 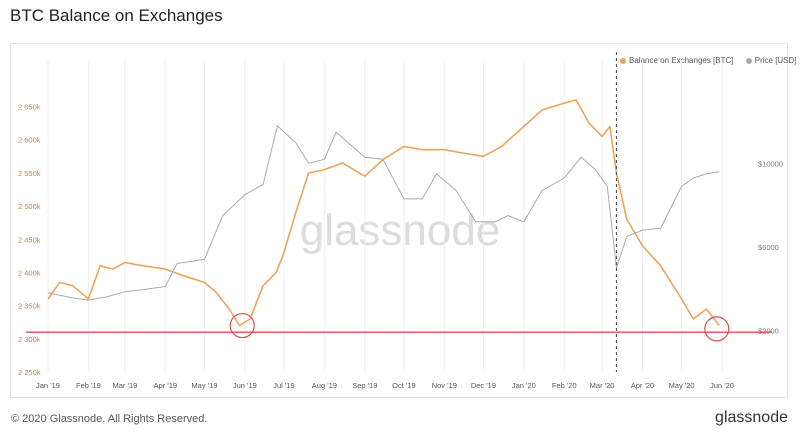 What do you see at coordinates (400, 230) in the screenshot?
I see `watermark-text: glassnode` at bounding box center [400, 230].